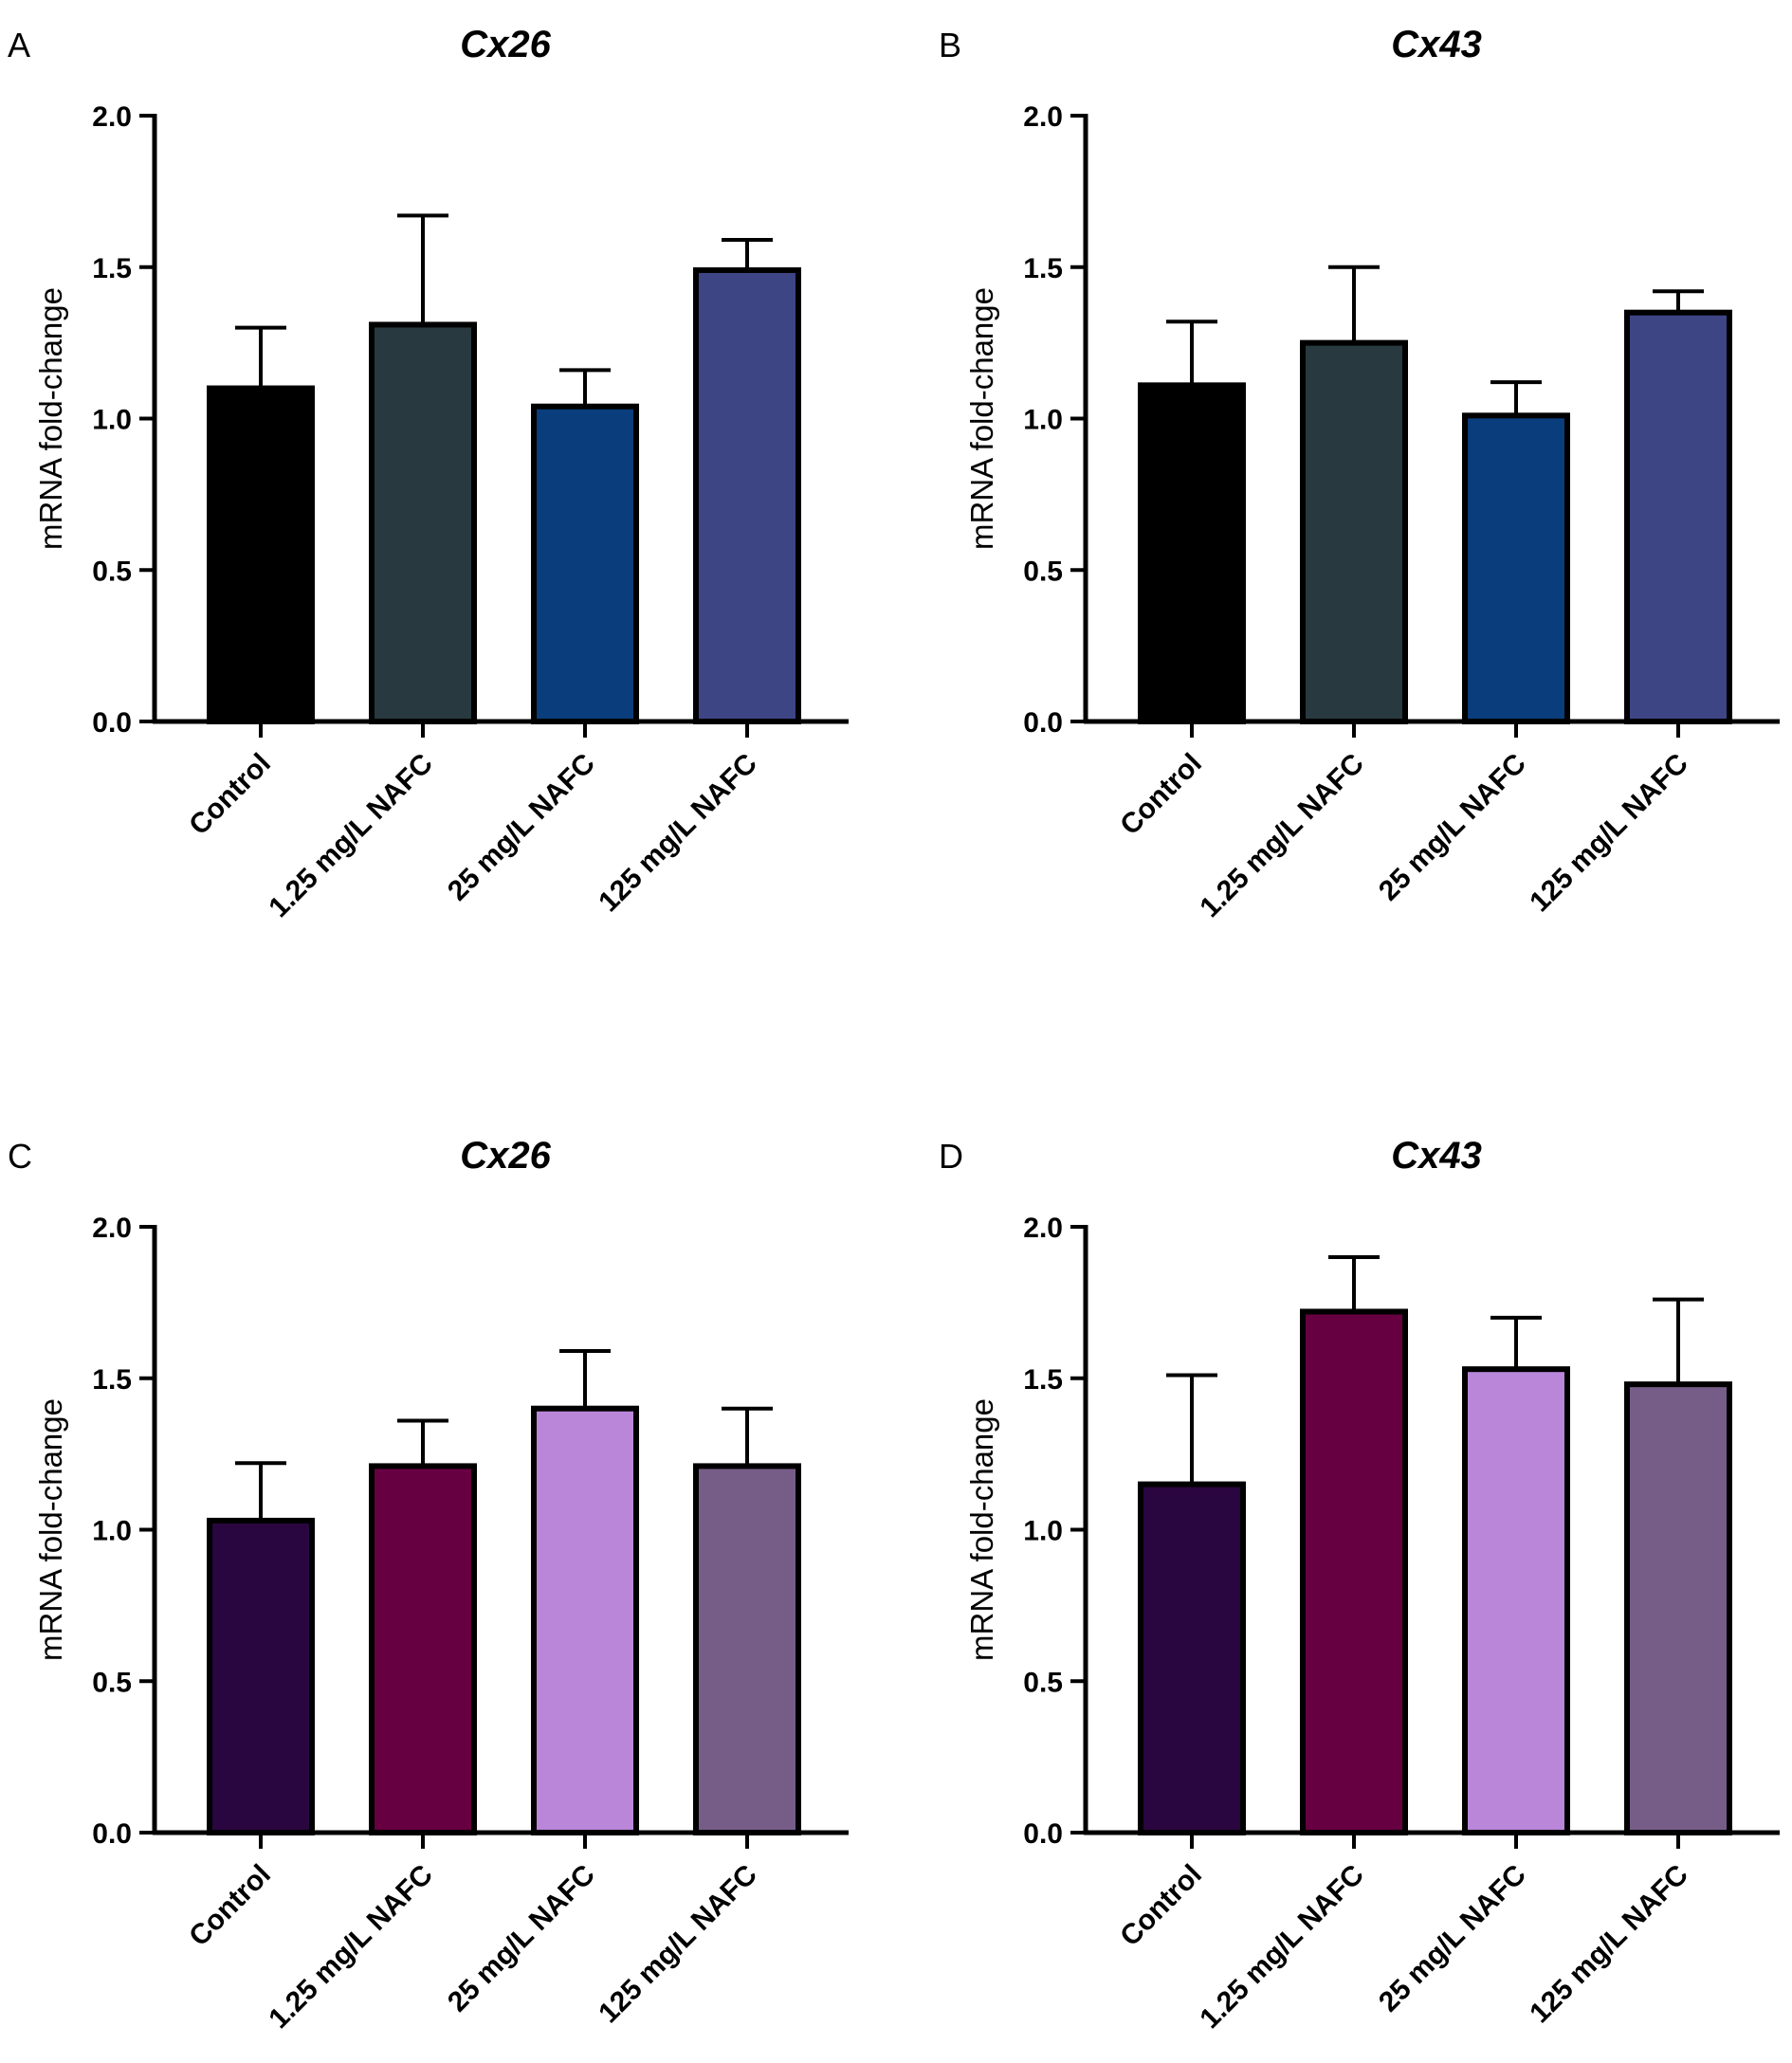  I want to click on panel-letter: A, so click(19, 45).